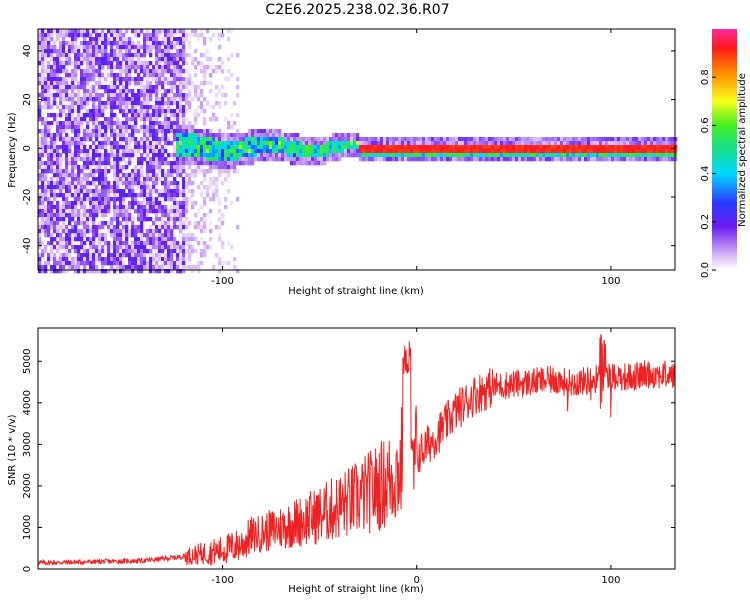 This screenshot has width=750, height=600. Describe the element at coordinates (357, 10) in the screenshot. I see `chart-title: C2E6.2025.238.02.36.R07` at that location.